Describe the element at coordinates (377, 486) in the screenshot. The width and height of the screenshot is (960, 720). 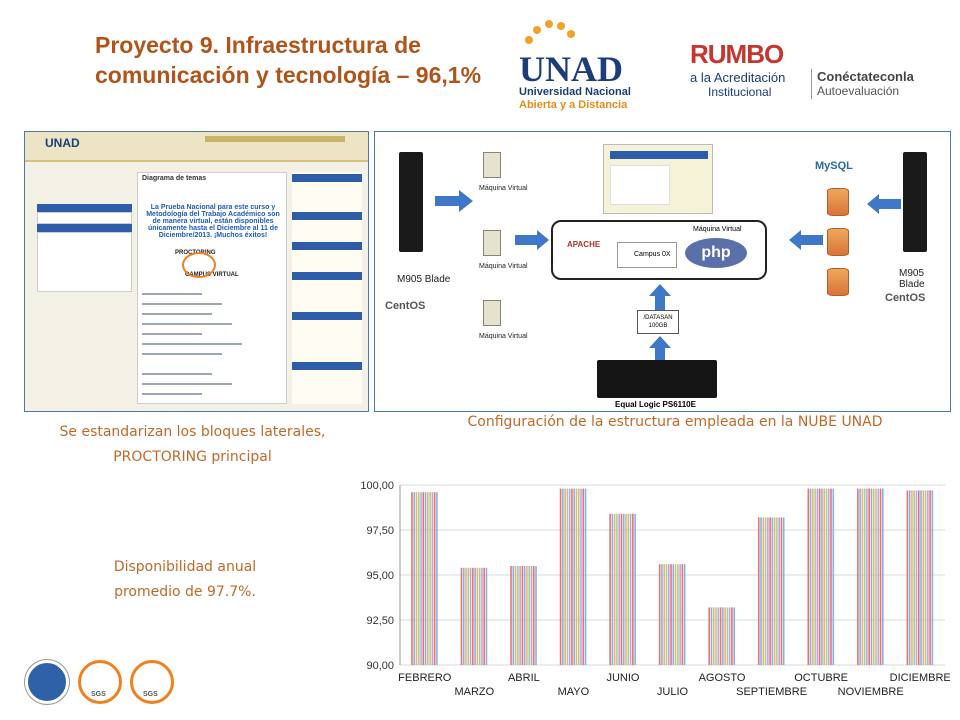
I see `y-tick-label: 100,00` at that location.